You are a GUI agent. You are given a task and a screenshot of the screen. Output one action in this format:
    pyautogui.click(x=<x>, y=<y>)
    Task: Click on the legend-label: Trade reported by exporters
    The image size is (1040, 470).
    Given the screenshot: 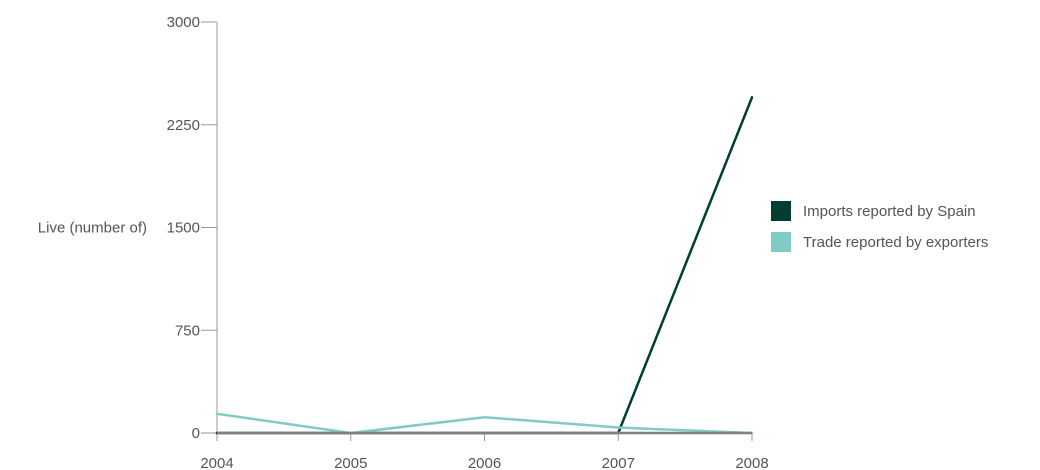 What is the action you would take?
    pyautogui.click(x=895, y=242)
    